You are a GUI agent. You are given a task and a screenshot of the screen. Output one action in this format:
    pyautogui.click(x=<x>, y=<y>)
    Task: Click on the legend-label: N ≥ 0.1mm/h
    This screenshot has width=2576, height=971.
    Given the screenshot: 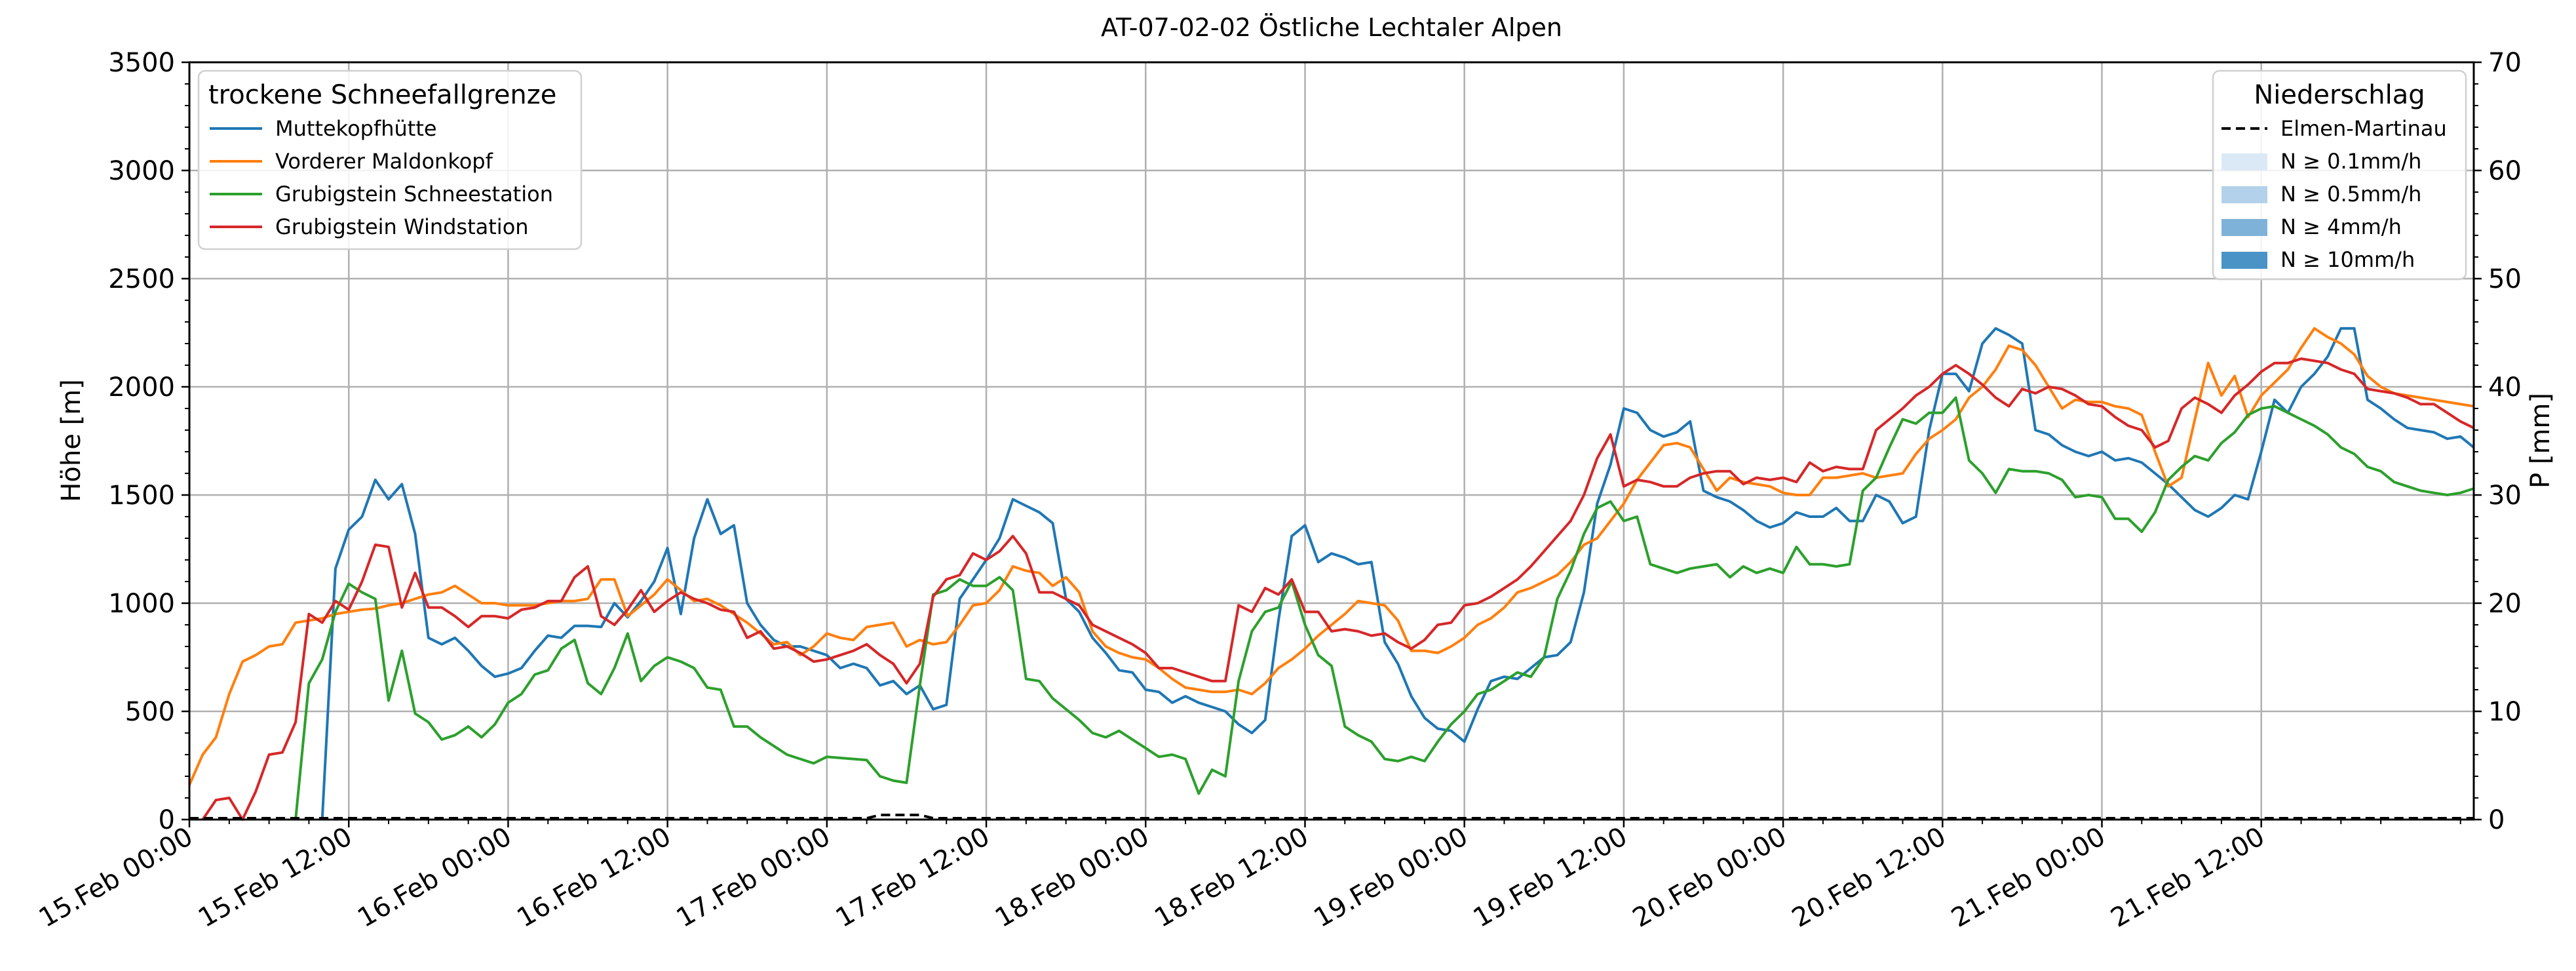 What is the action you would take?
    pyautogui.click(x=2350, y=161)
    